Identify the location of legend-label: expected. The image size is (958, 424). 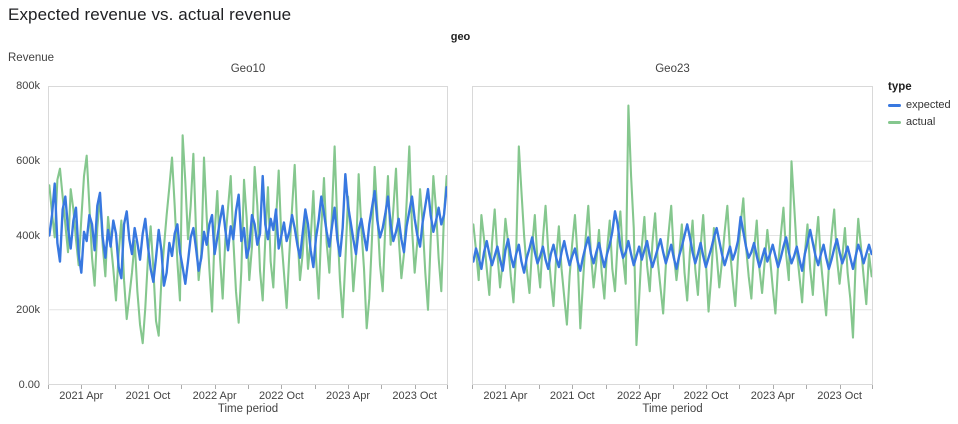
(928, 105).